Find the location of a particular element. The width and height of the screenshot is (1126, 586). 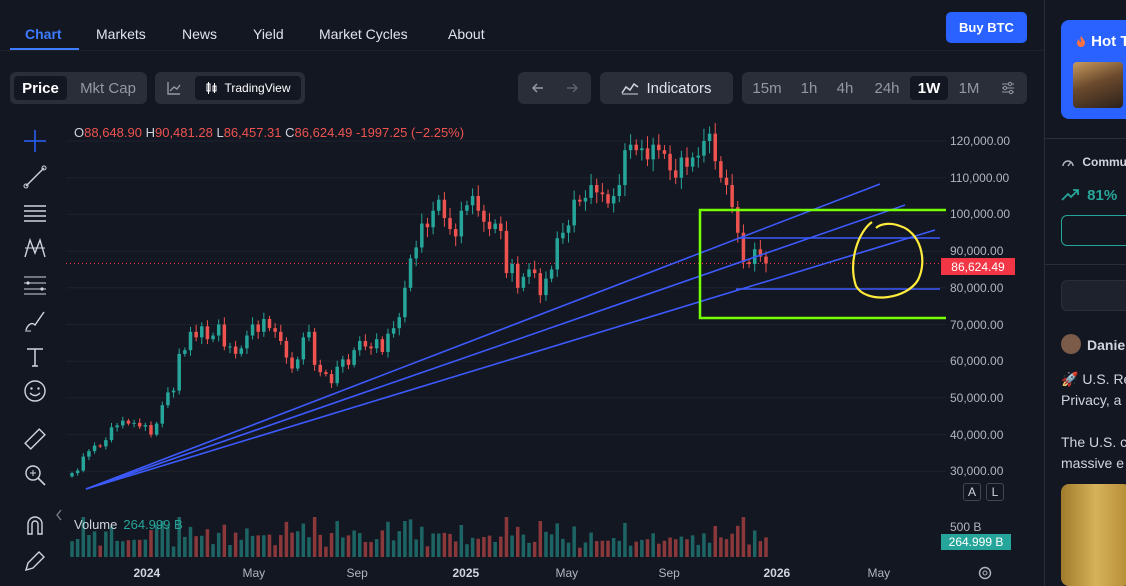

avatar is located at coordinates (1071, 344).